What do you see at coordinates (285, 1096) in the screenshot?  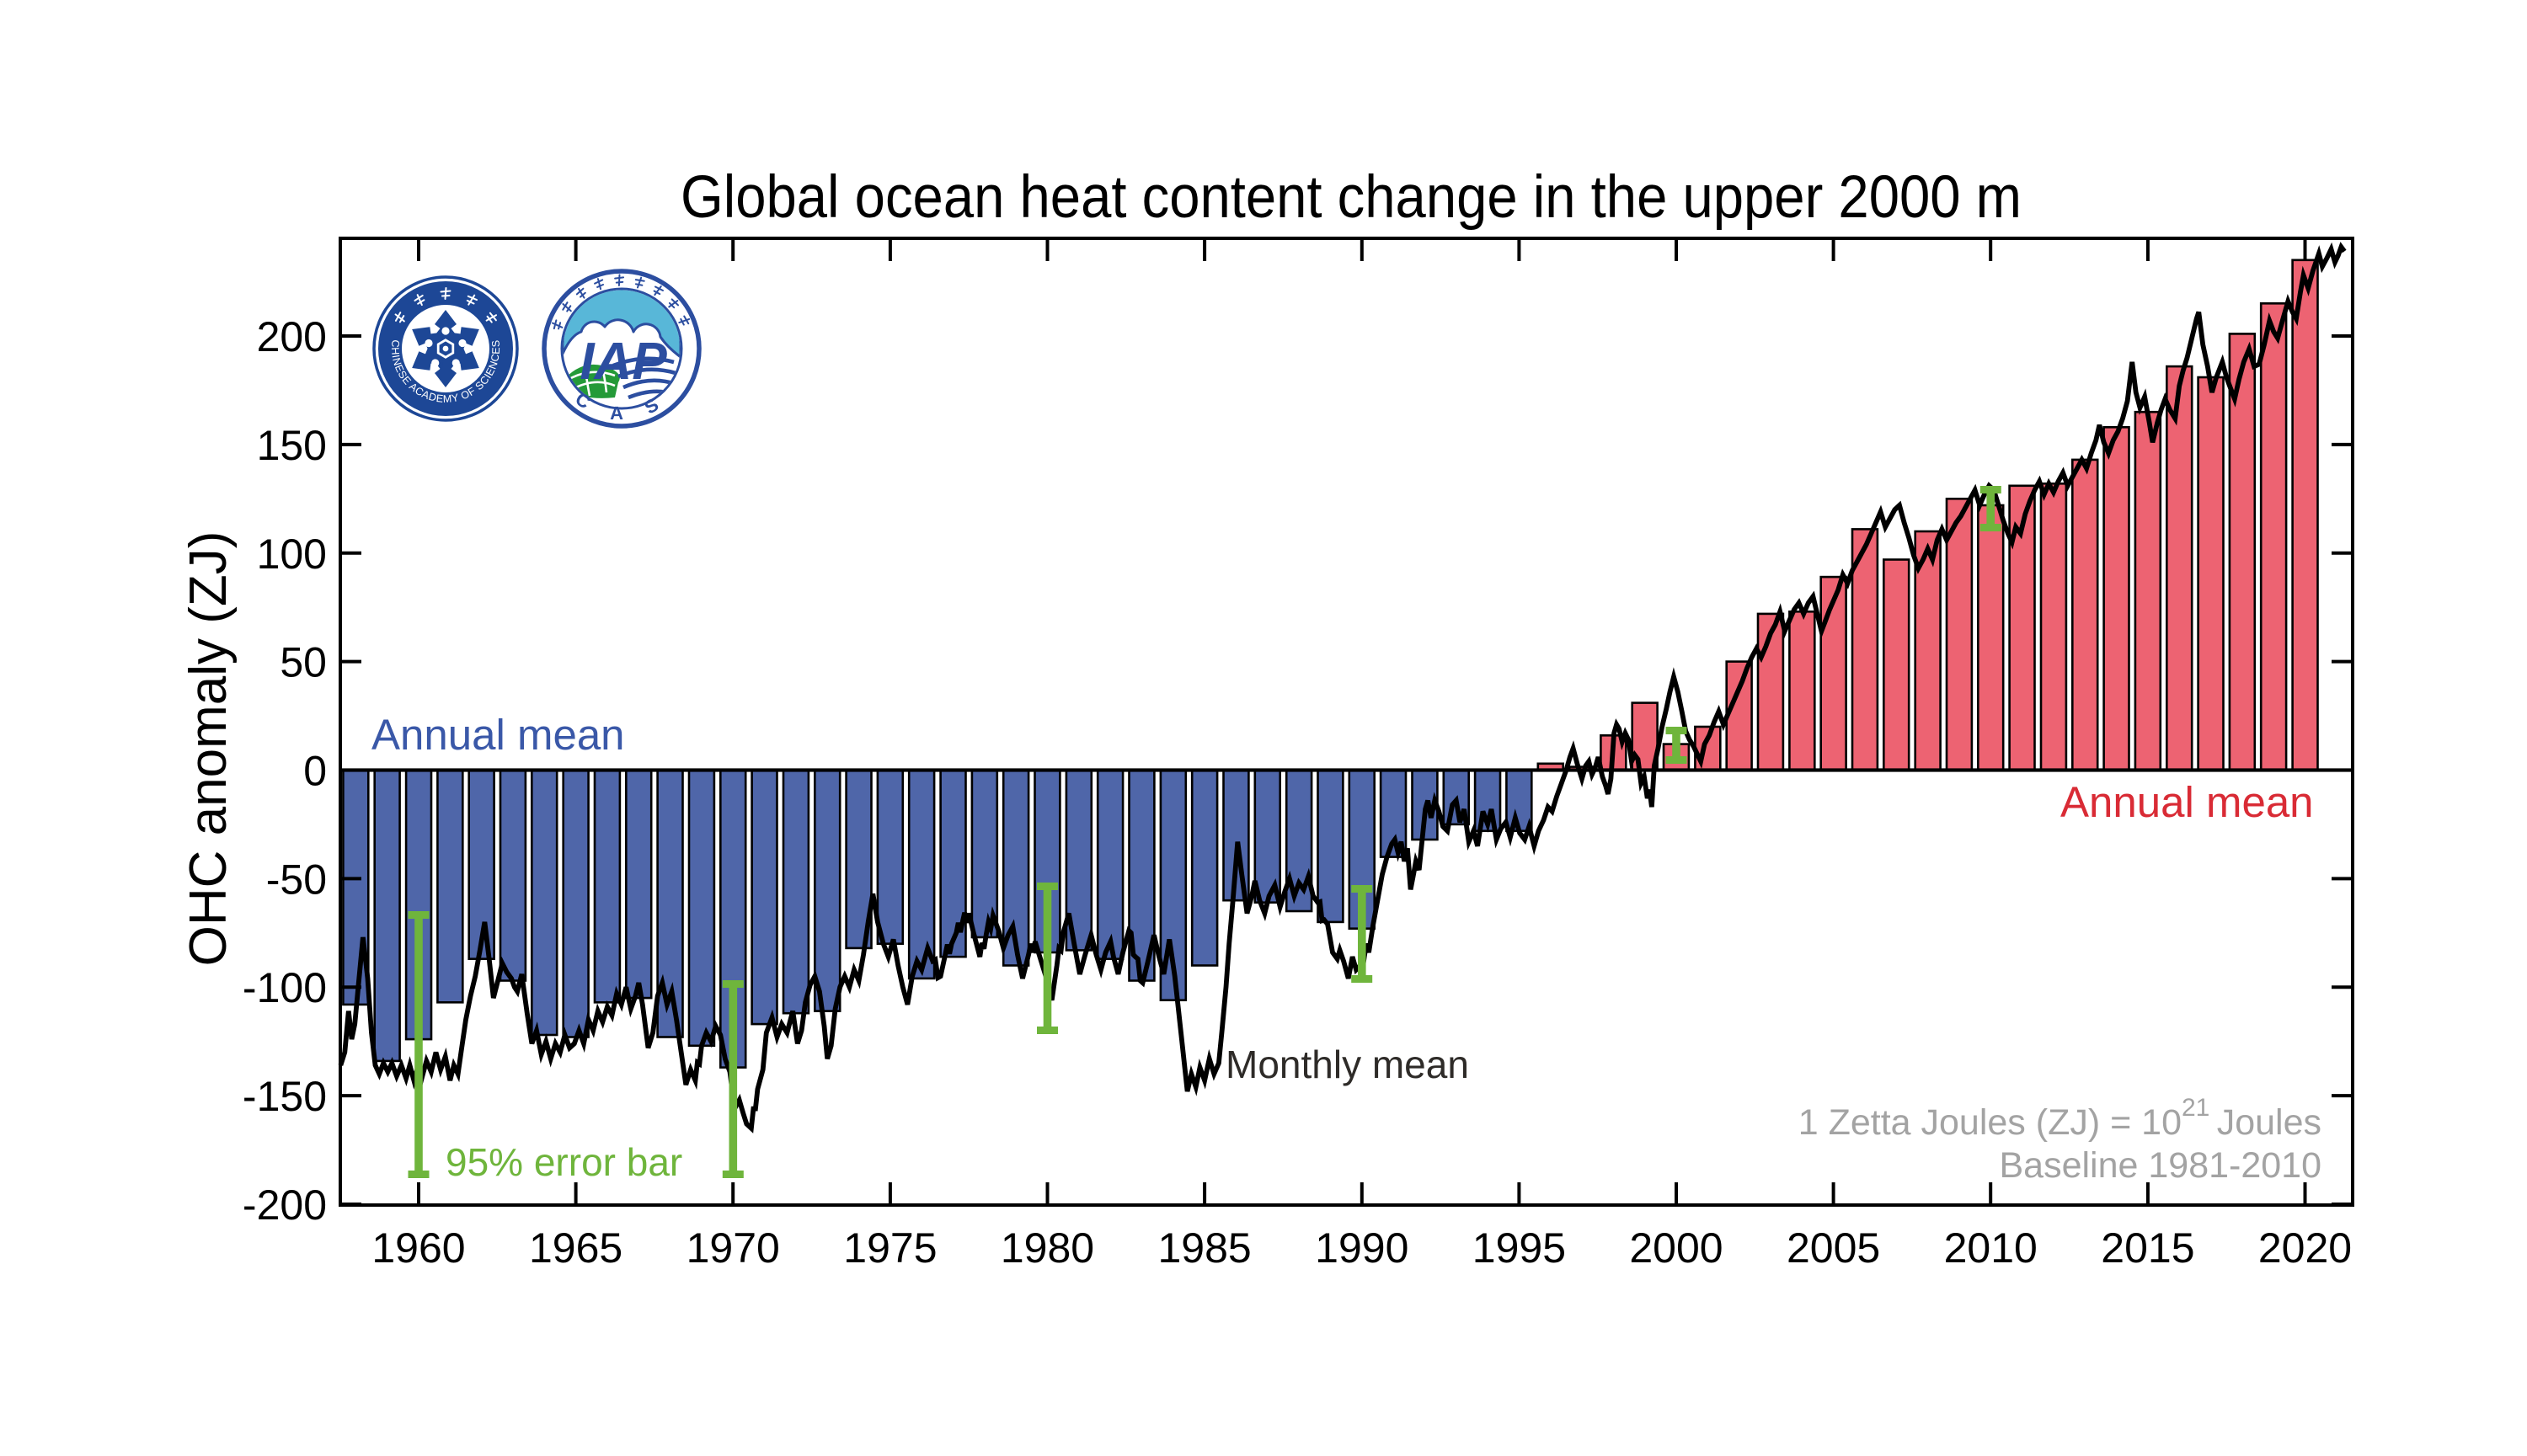 I see `svg-text: -150` at bounding box center [285, 1096].